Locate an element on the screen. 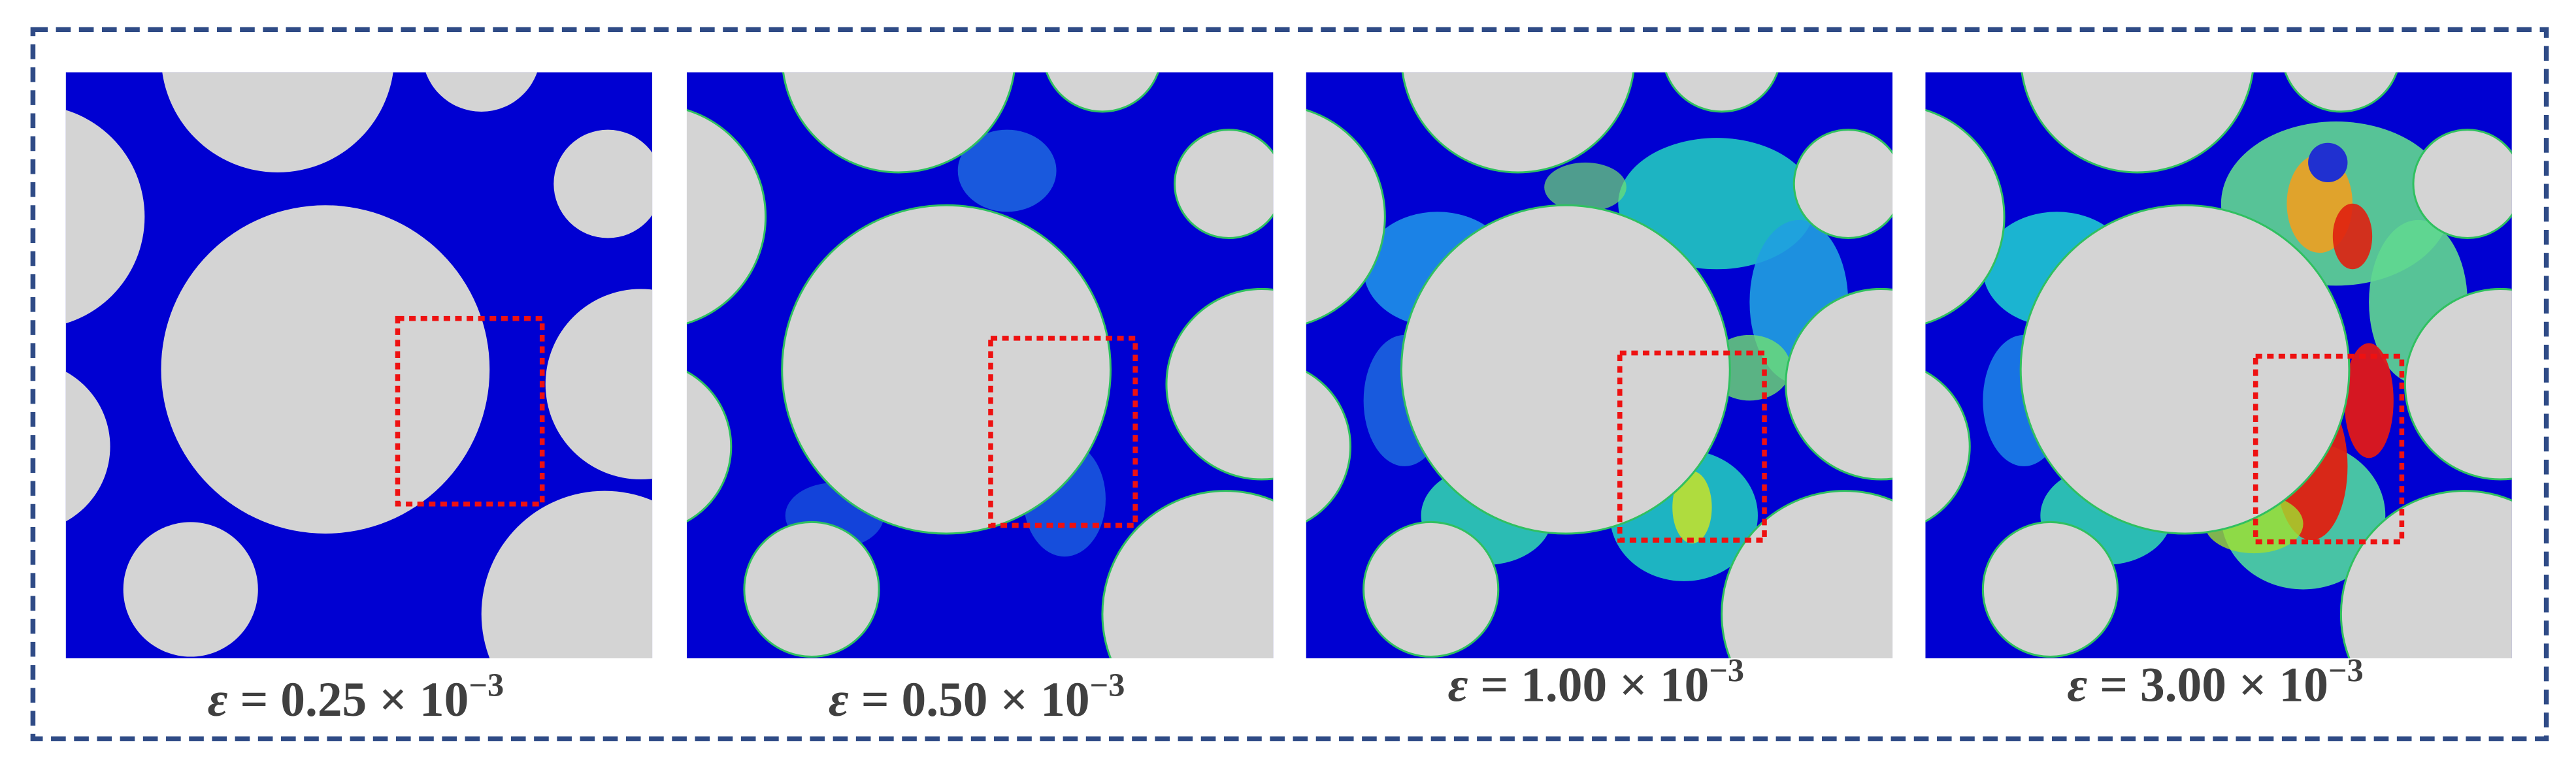 The width and height of the screenshot is (2576, 770). panel-caption: ε = 3.00 × 10−3 is located at coordinates (2215, 682).